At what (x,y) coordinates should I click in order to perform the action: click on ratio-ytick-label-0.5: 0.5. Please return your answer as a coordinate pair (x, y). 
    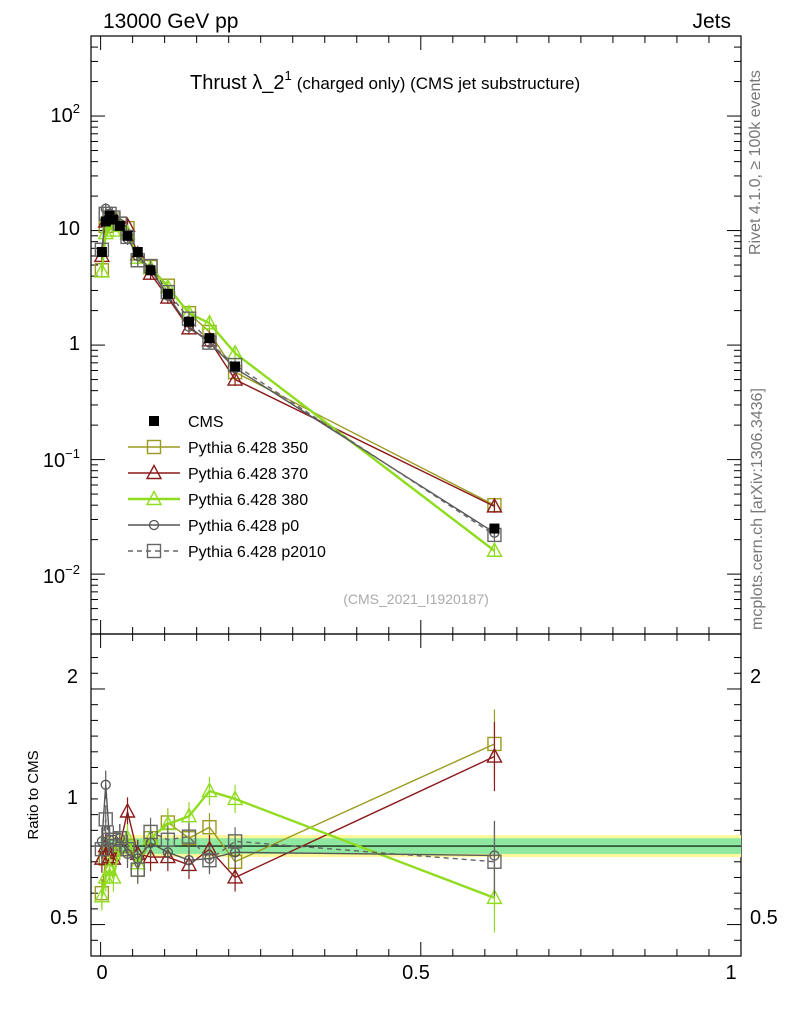
    Looking at the image, I should click on (64, 918).